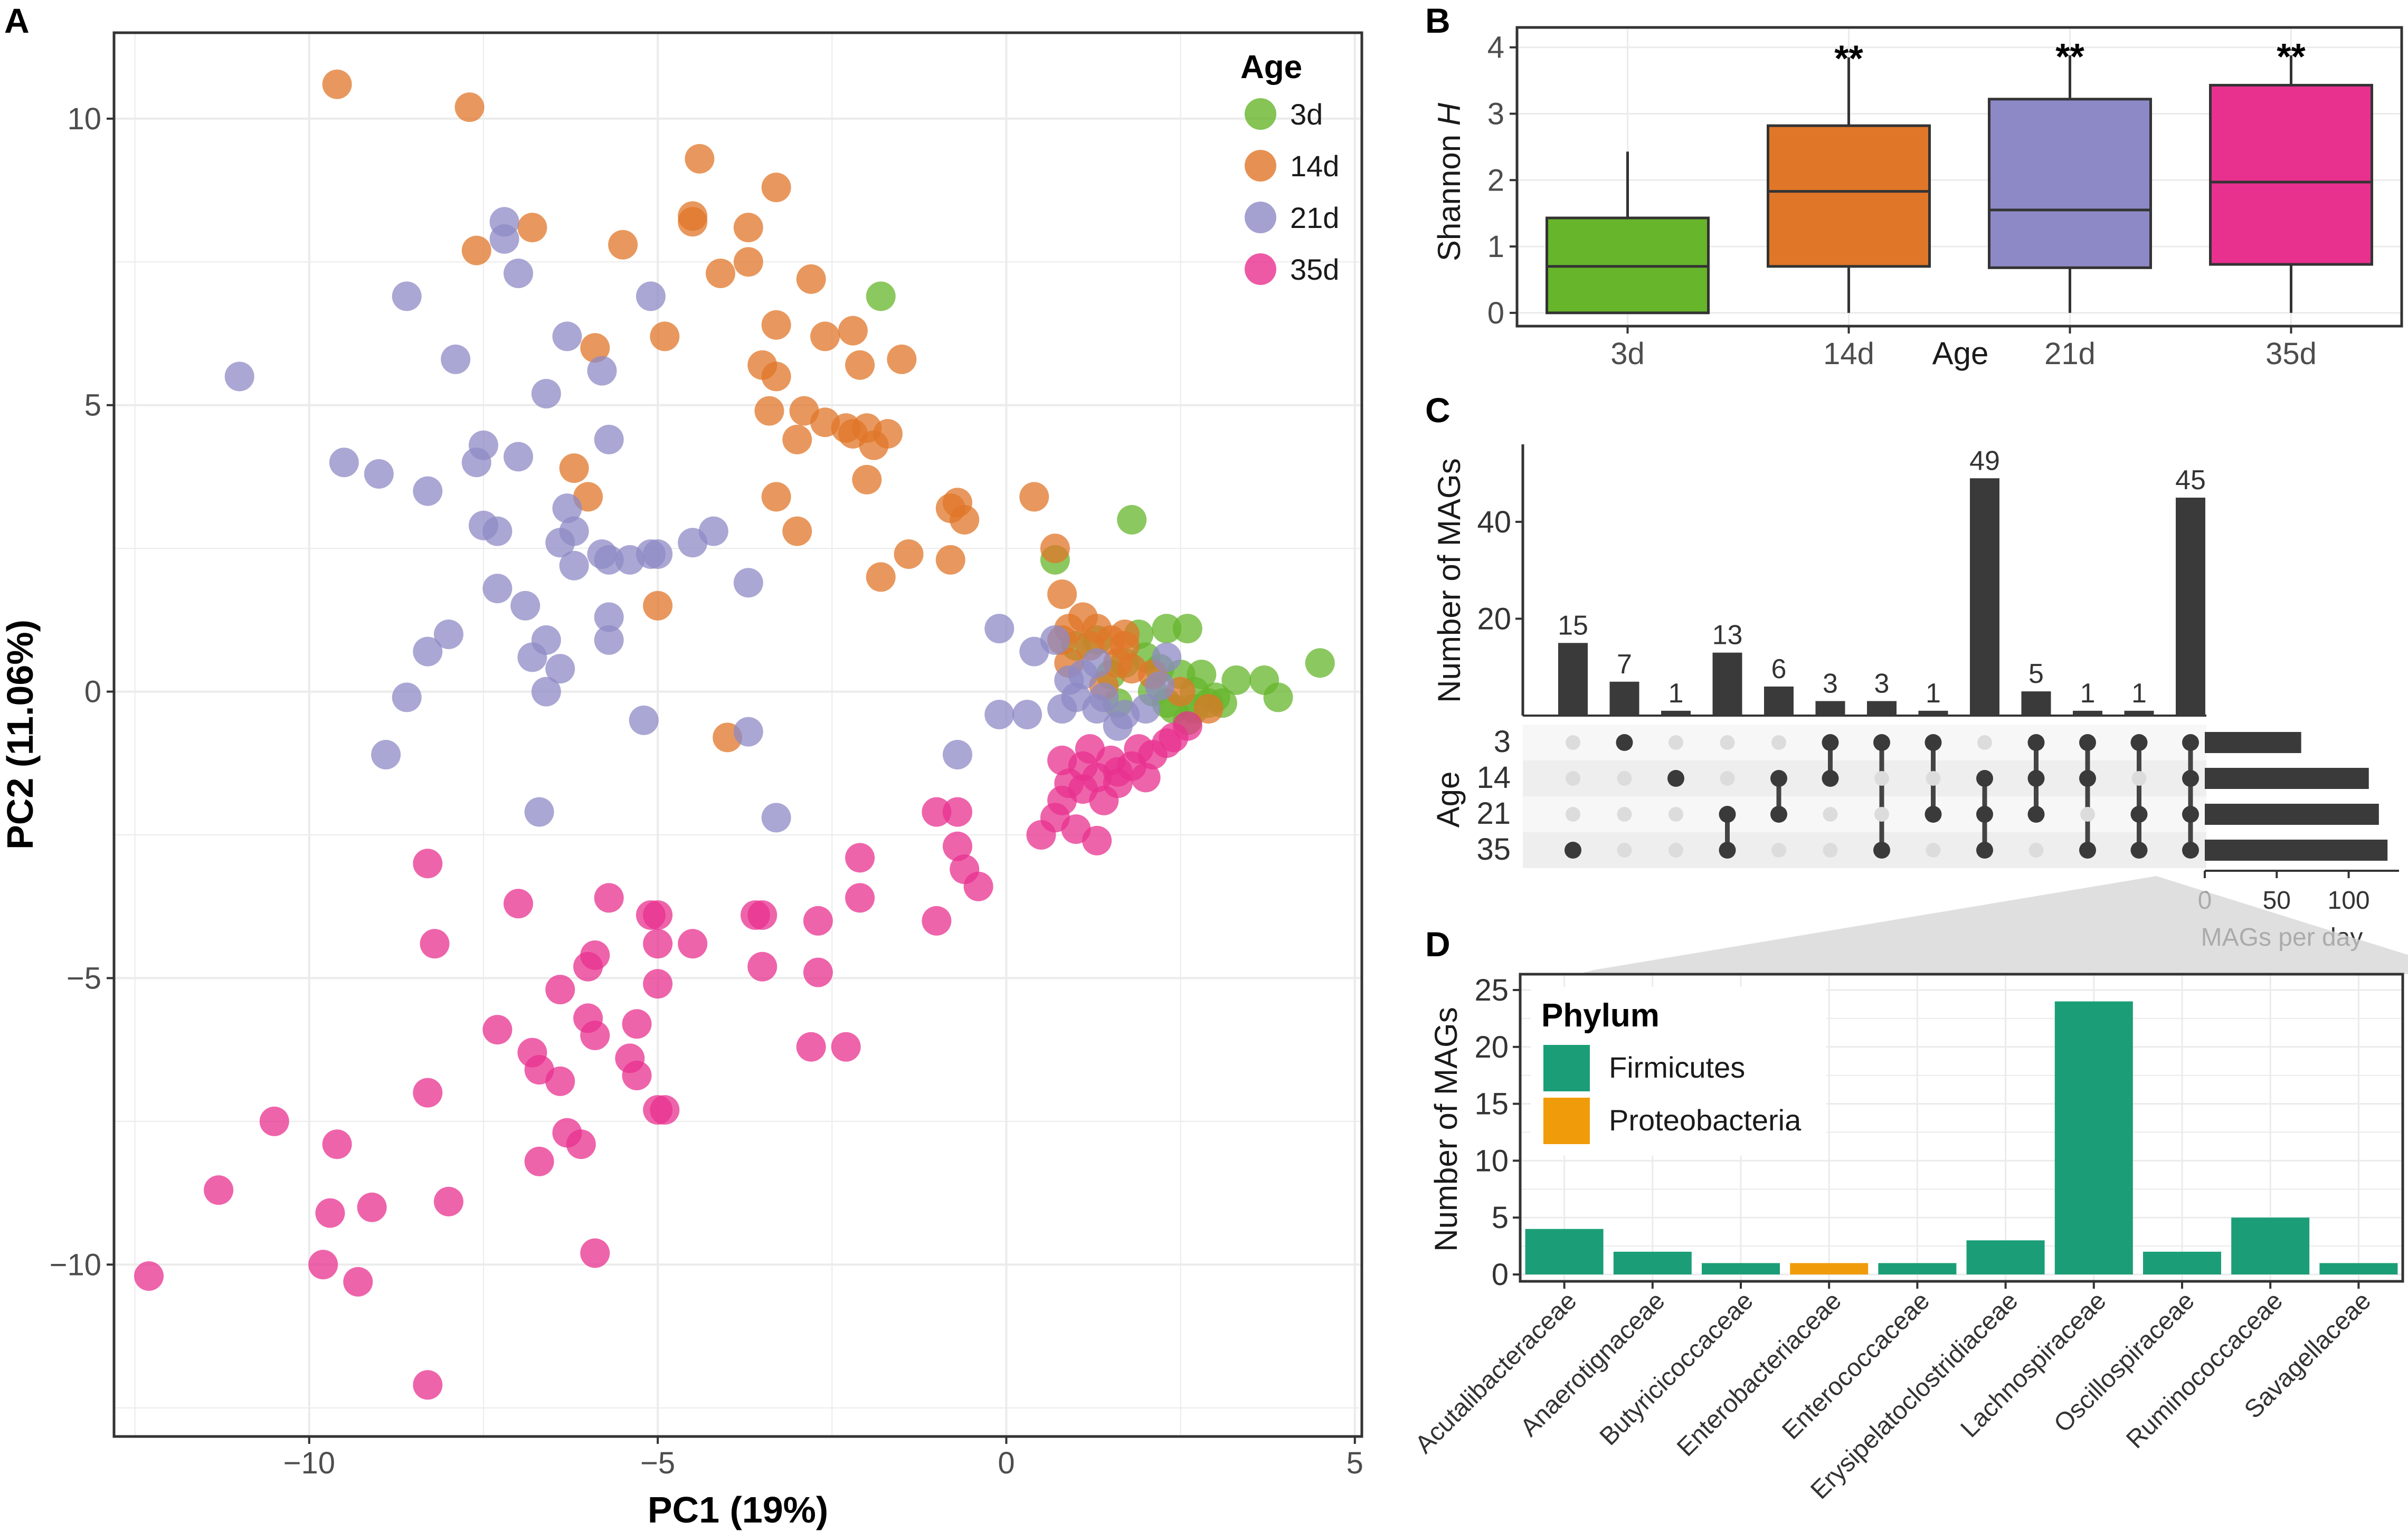 Image resolution: width=2408 pixels, height=1532 pixels. What do you see at coordinates (1741, 1268) in the screenshot?
I see `bar-Butyricicoccaceae` at bounding box center [1741, 1268].